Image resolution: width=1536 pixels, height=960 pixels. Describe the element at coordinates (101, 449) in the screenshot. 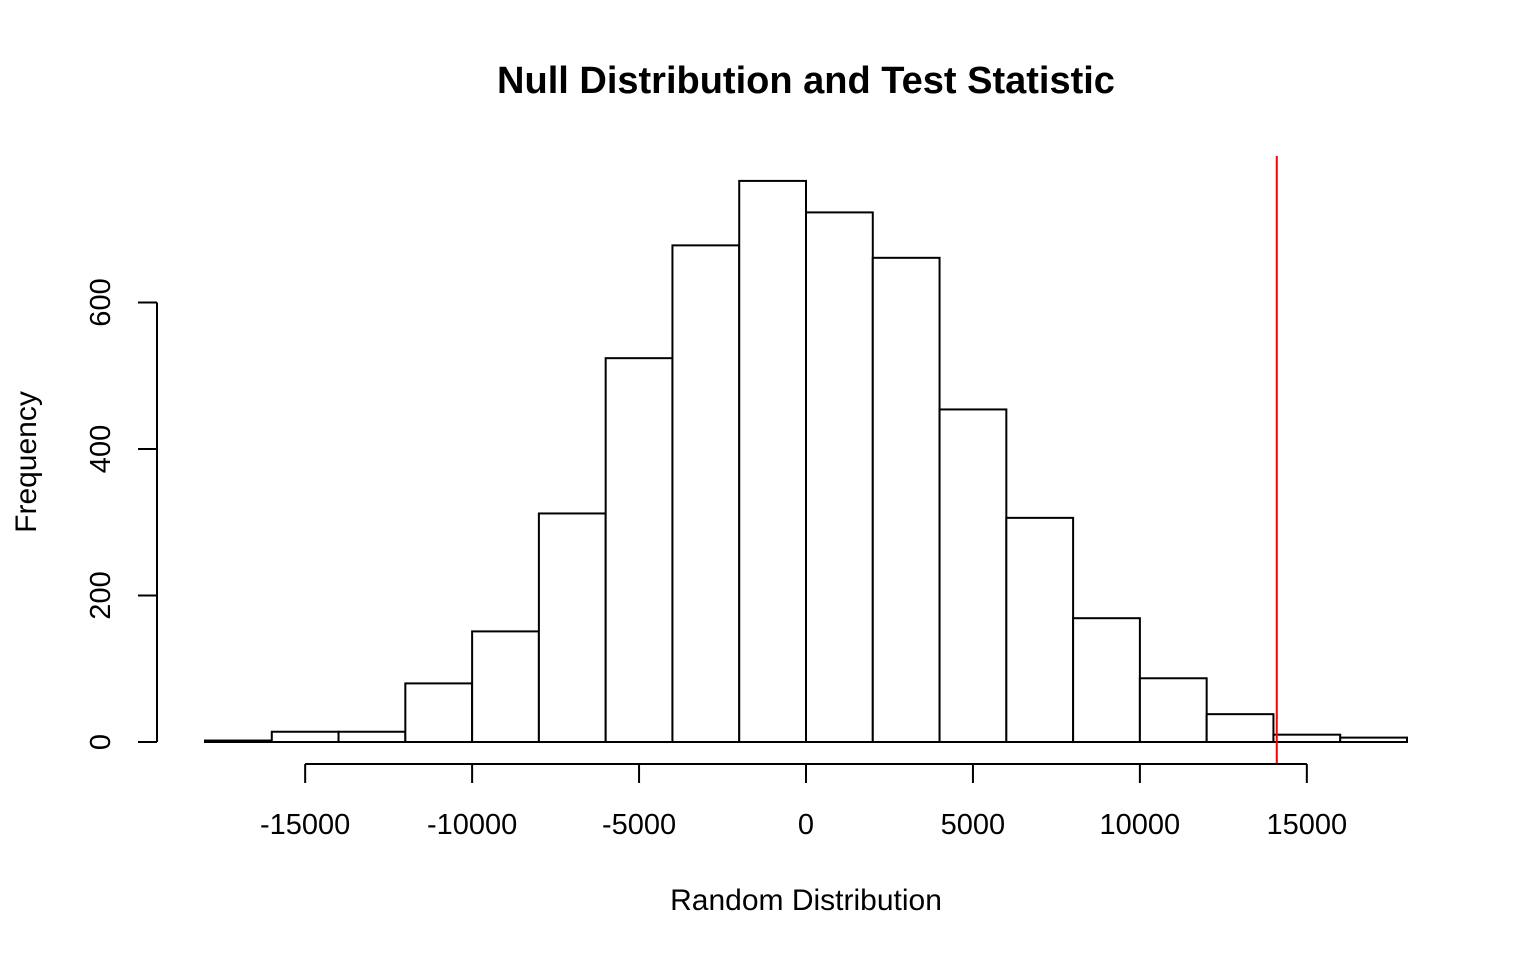

I see `y-tick-label: 400` at that location.